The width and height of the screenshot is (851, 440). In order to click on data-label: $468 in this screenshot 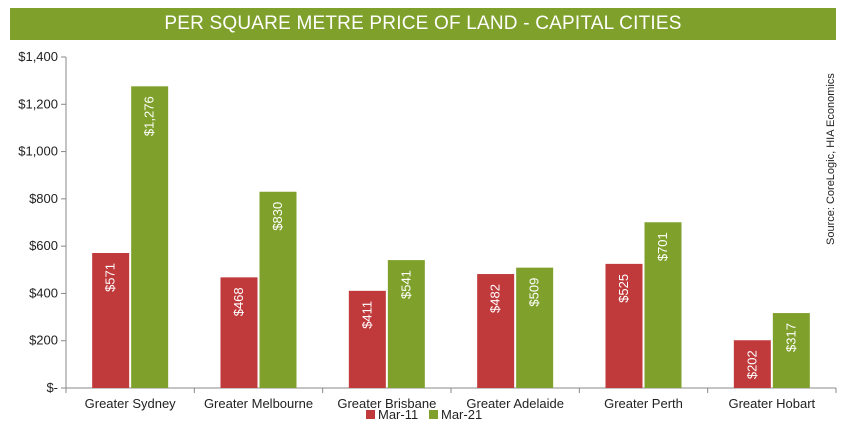, I will do `click(238, 301)`.